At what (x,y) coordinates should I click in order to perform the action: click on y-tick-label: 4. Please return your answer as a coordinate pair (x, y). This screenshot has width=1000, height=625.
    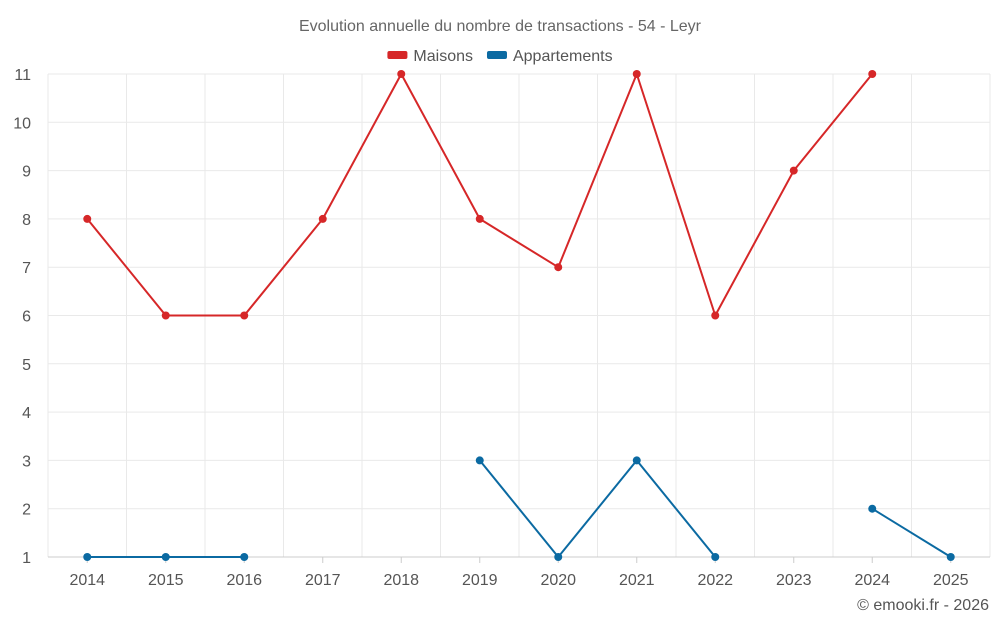
    Looking at the image, I should click on (26, 413).